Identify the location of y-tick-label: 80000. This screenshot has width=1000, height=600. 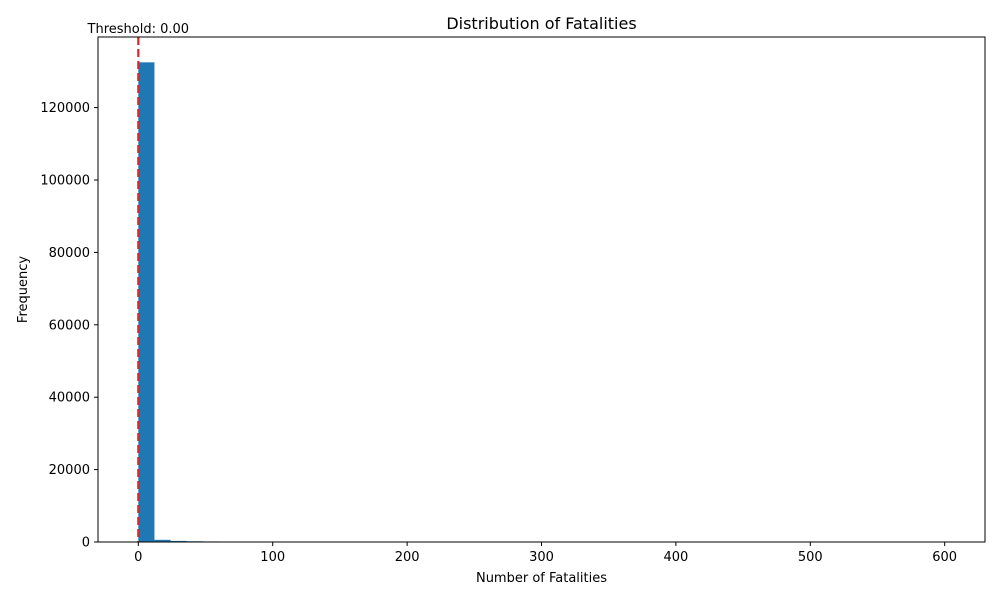
(69, 253).